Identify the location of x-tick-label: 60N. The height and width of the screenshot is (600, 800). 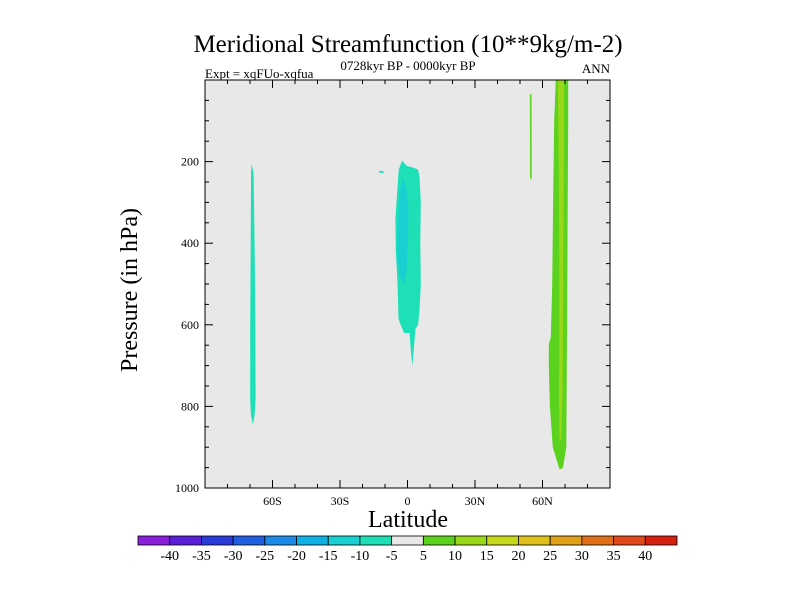
(542, 501).